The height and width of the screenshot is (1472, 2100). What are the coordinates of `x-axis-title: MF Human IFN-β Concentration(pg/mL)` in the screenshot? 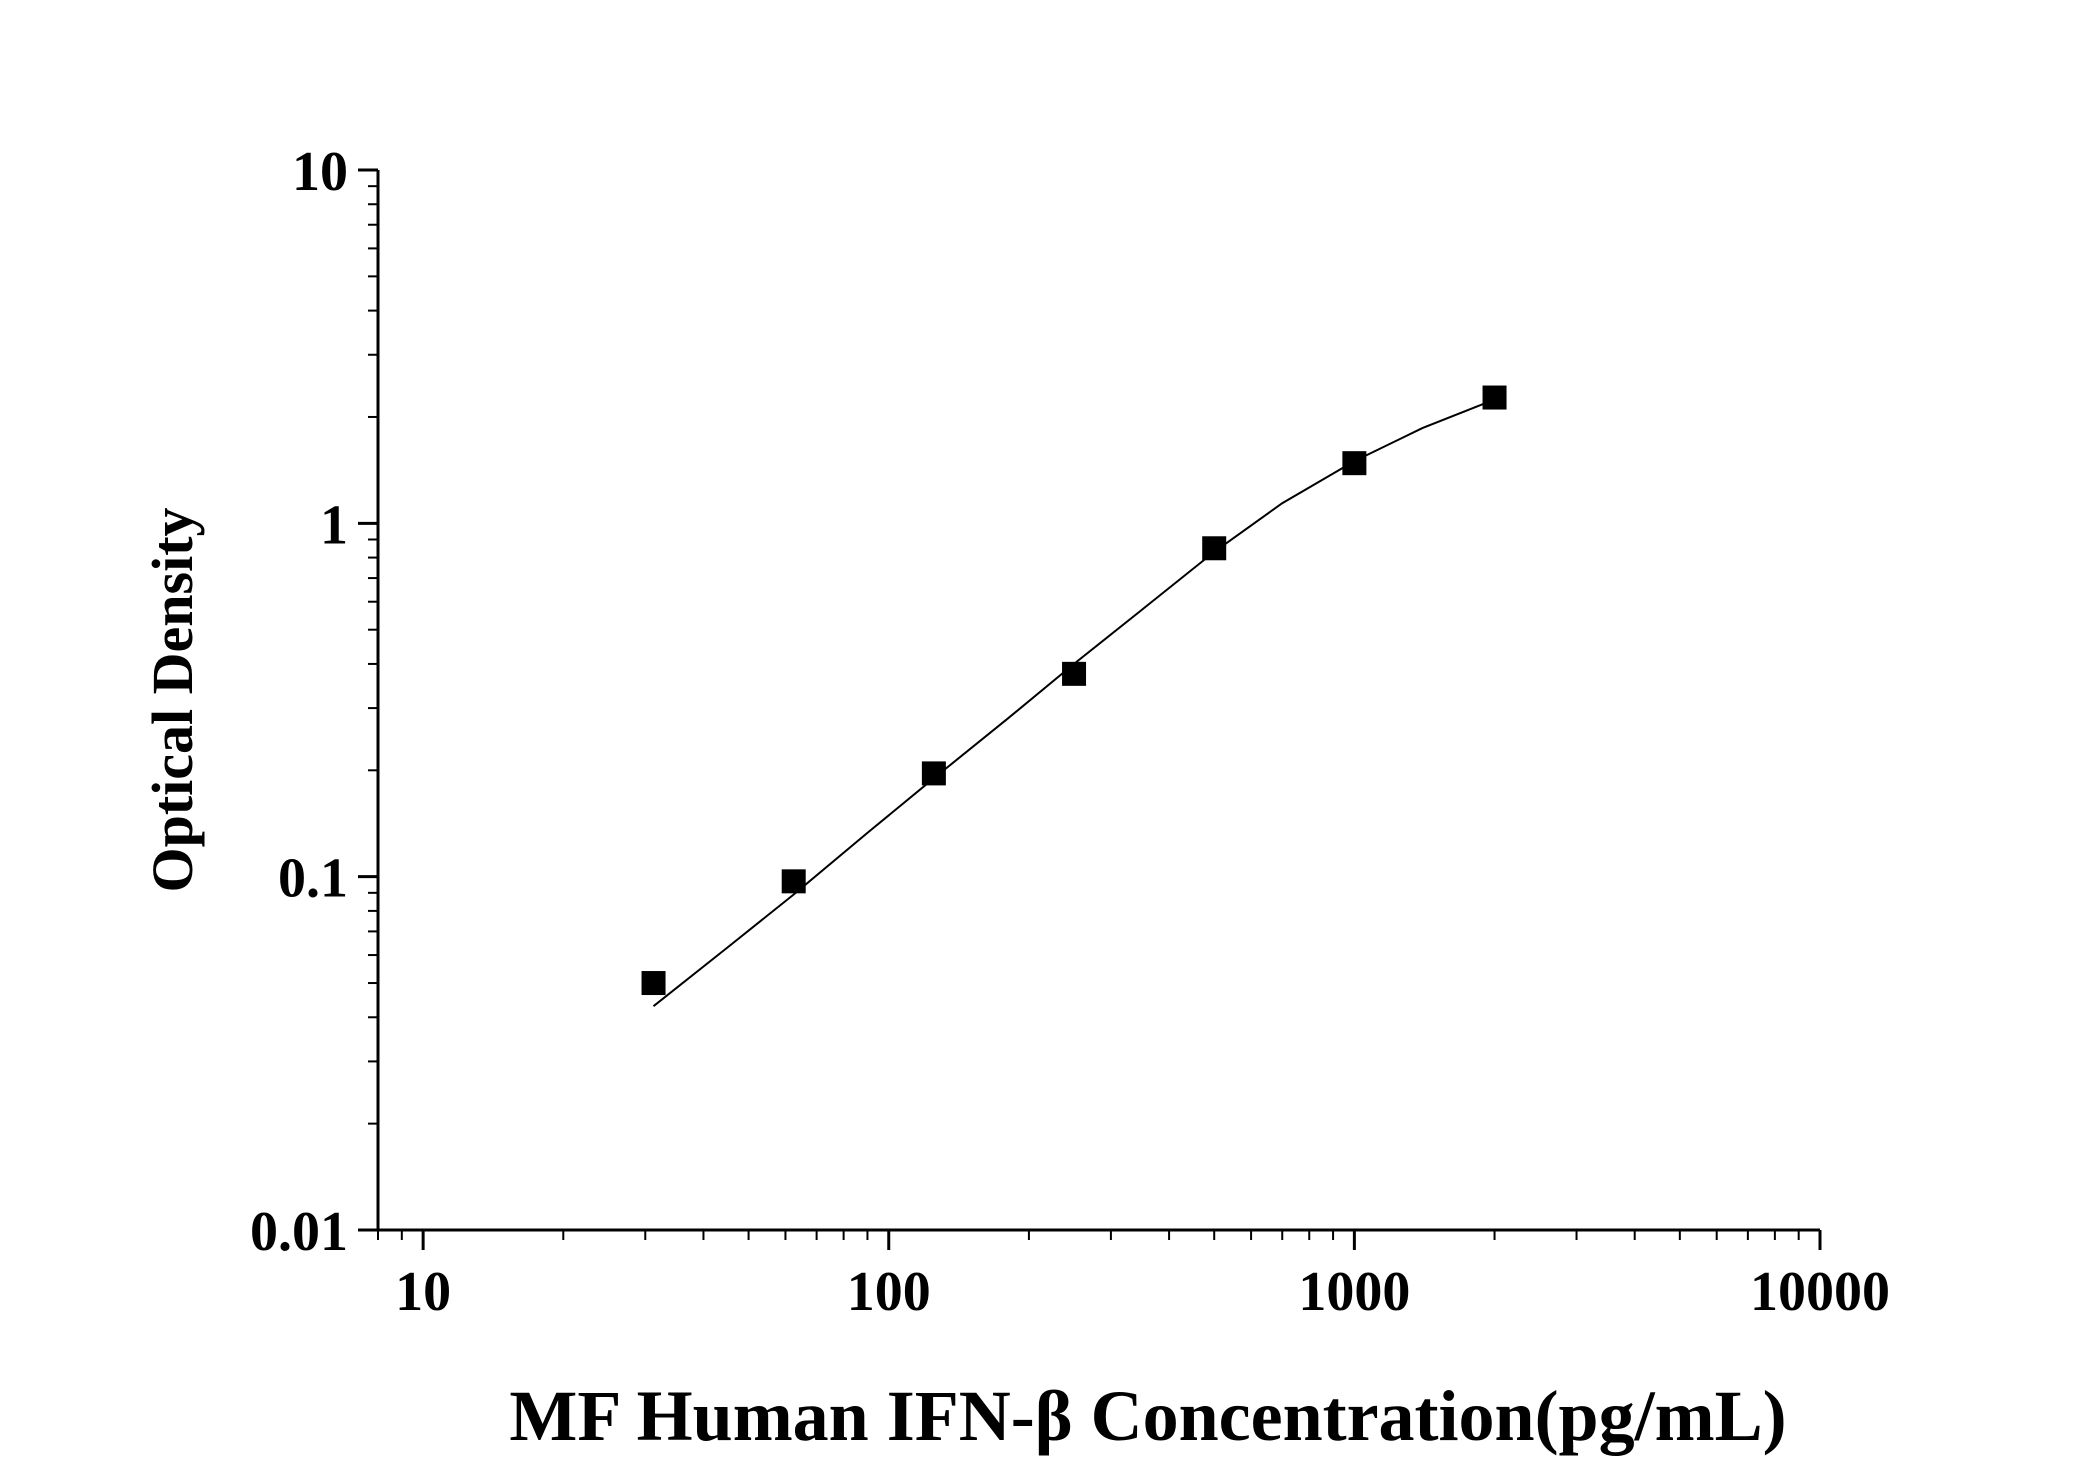 It's located at (1147, 1416).